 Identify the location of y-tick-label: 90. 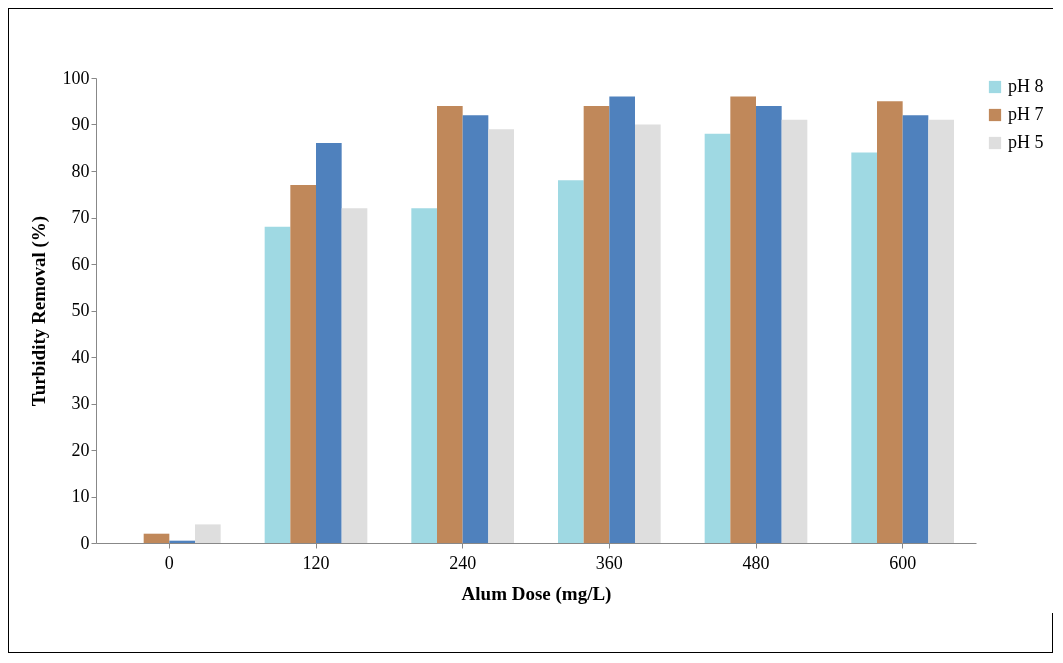
(80, 124).